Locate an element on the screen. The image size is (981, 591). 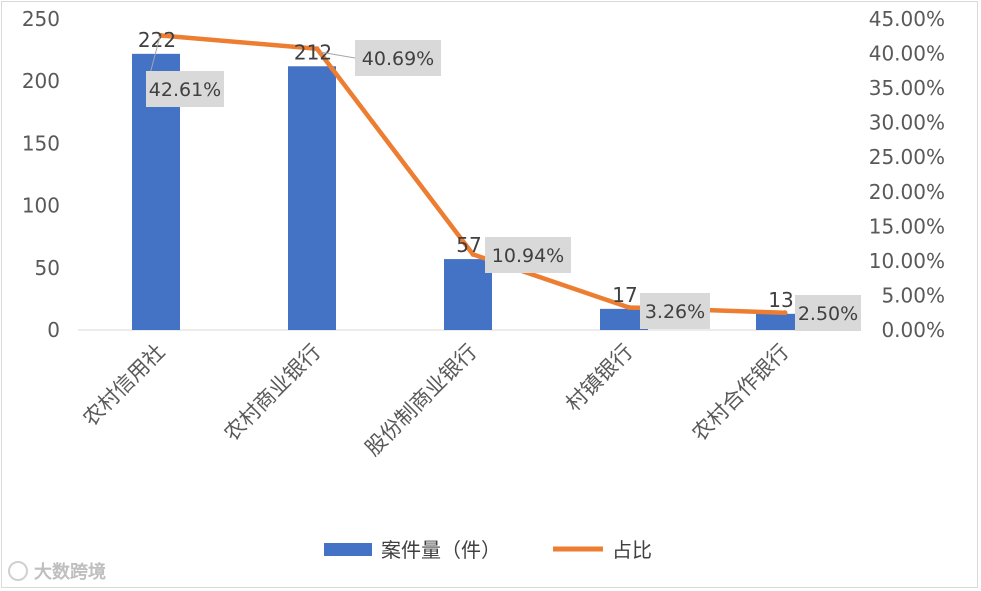
y-right-tick-label: 40.00% is located at coordinates (907, 54).